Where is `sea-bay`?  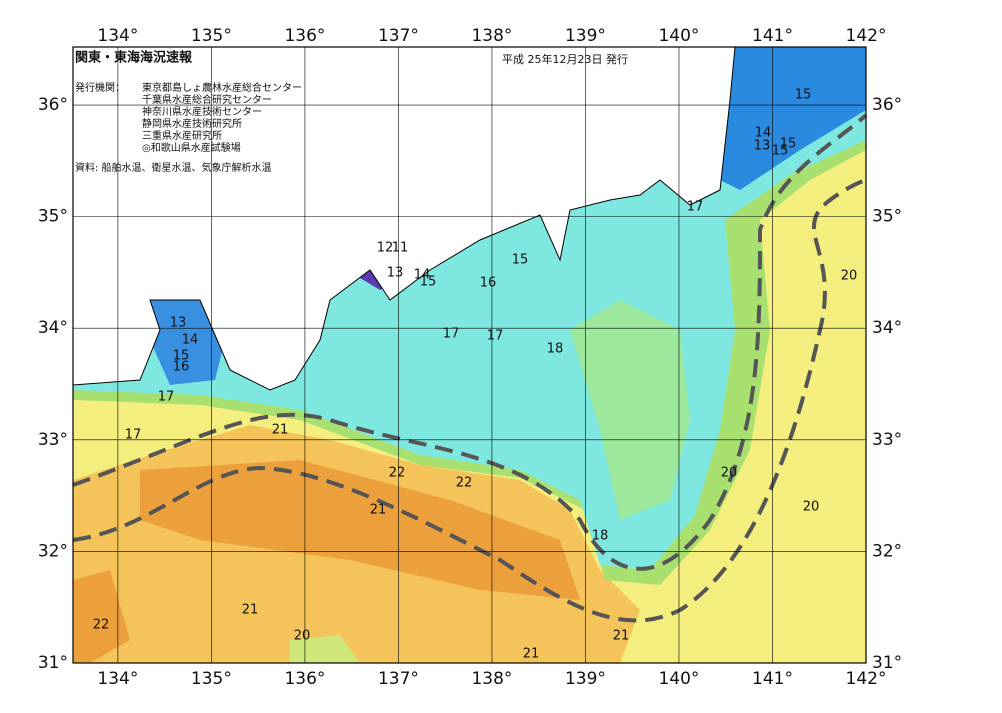
sea-bay is located at coordinates (187, 341).